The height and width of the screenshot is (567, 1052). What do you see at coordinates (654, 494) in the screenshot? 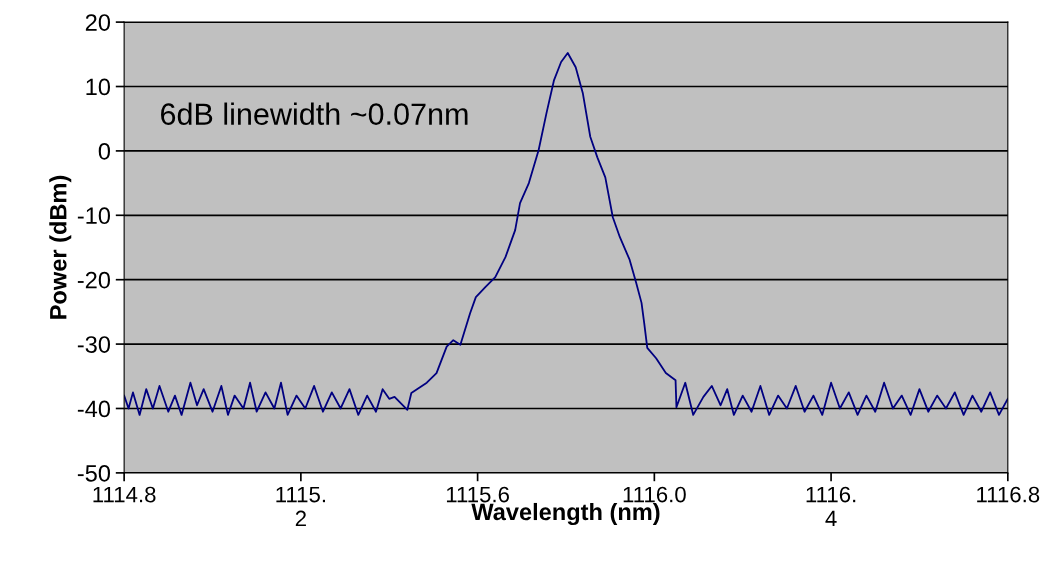
I see `x-tick-label: 1116.0` at bounding box center [654, 494].